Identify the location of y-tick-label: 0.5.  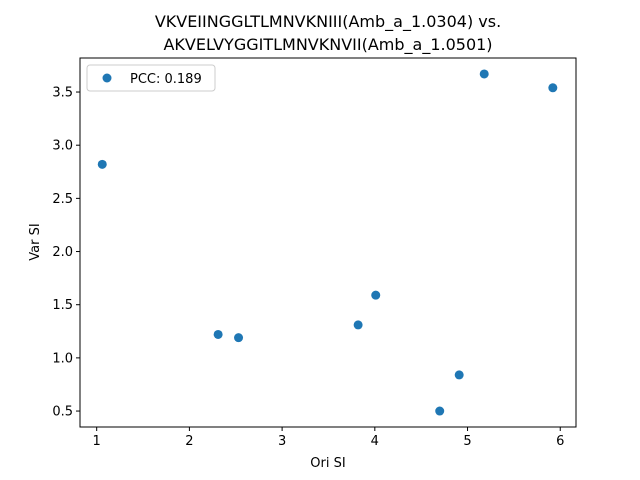
(62, 412).